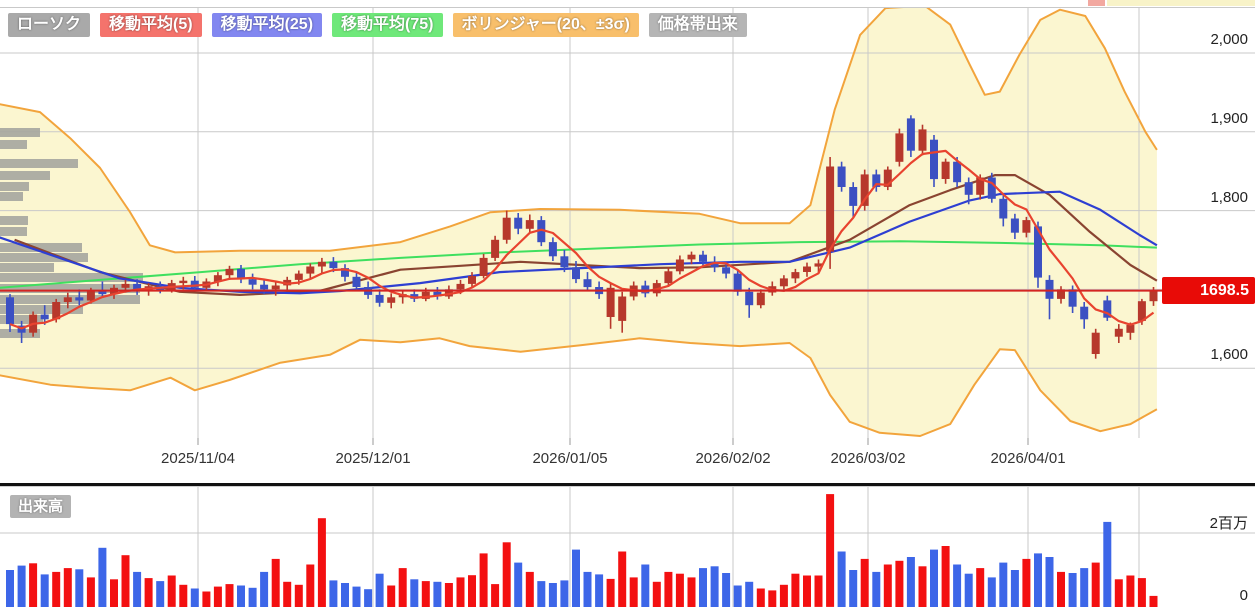 Image resolution: width=1255 pixels, height=607 pixels. Describe the element at coordinates (1028, 458) in the screenshot. I see `x-axis-date: 2026/04/01` at that location.